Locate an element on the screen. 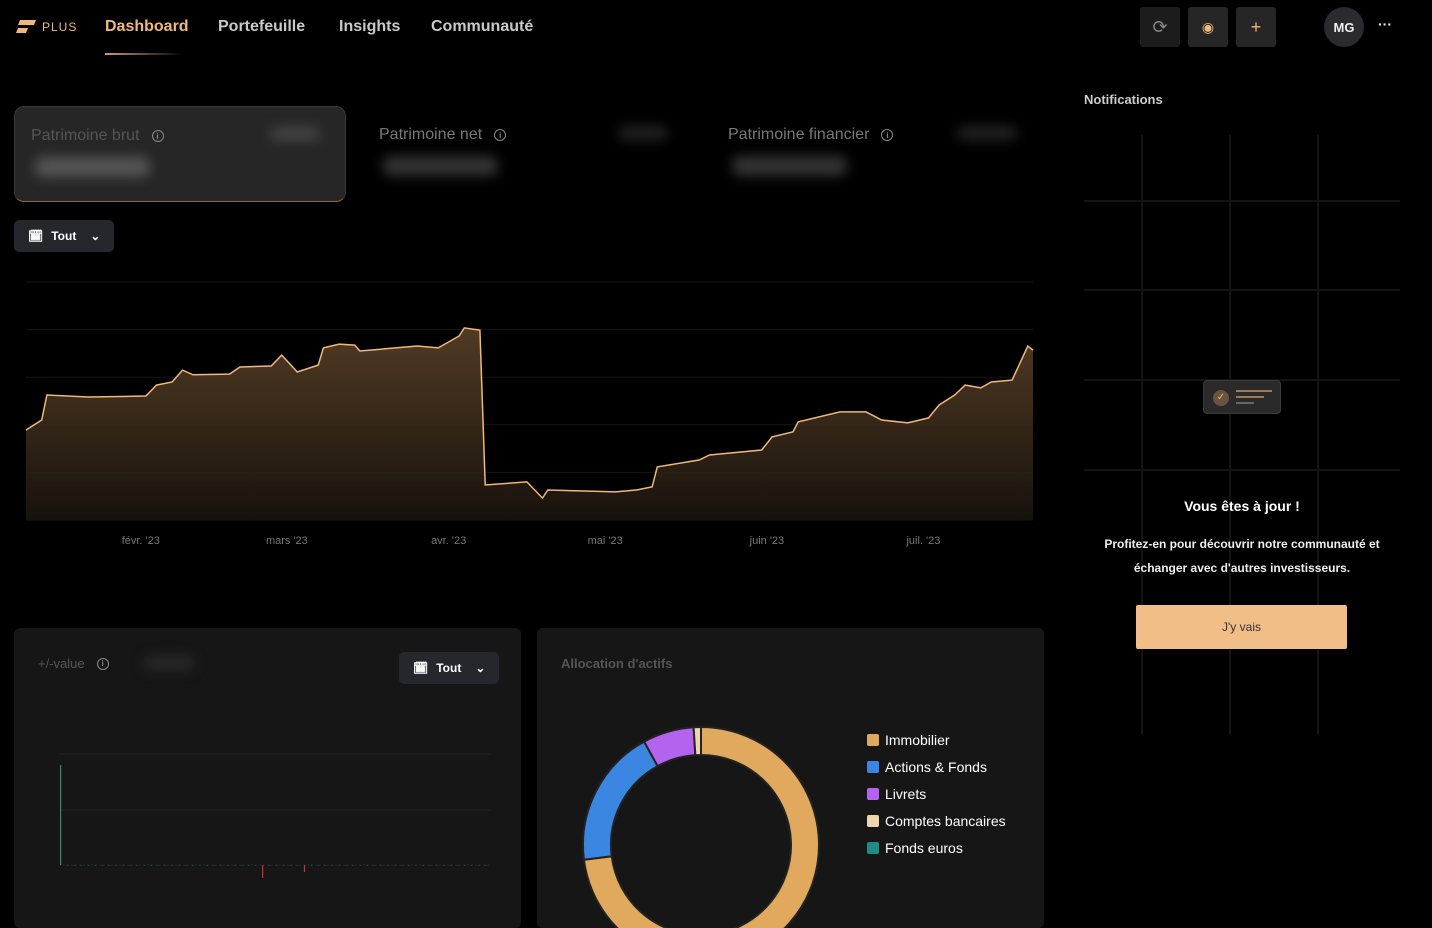 This screenshot has width=1432, height=928. refresh-button: ⟳ is located at coordinates (1160, 27).